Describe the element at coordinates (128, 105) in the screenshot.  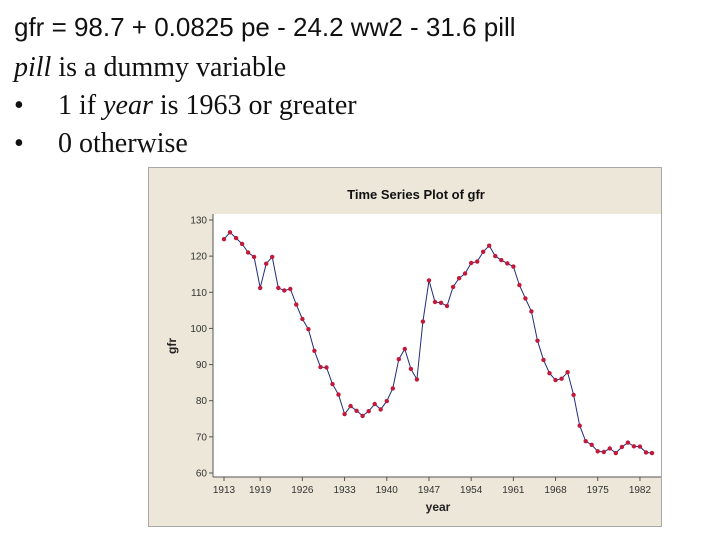
I see `bullet-1-var: year` at that location.